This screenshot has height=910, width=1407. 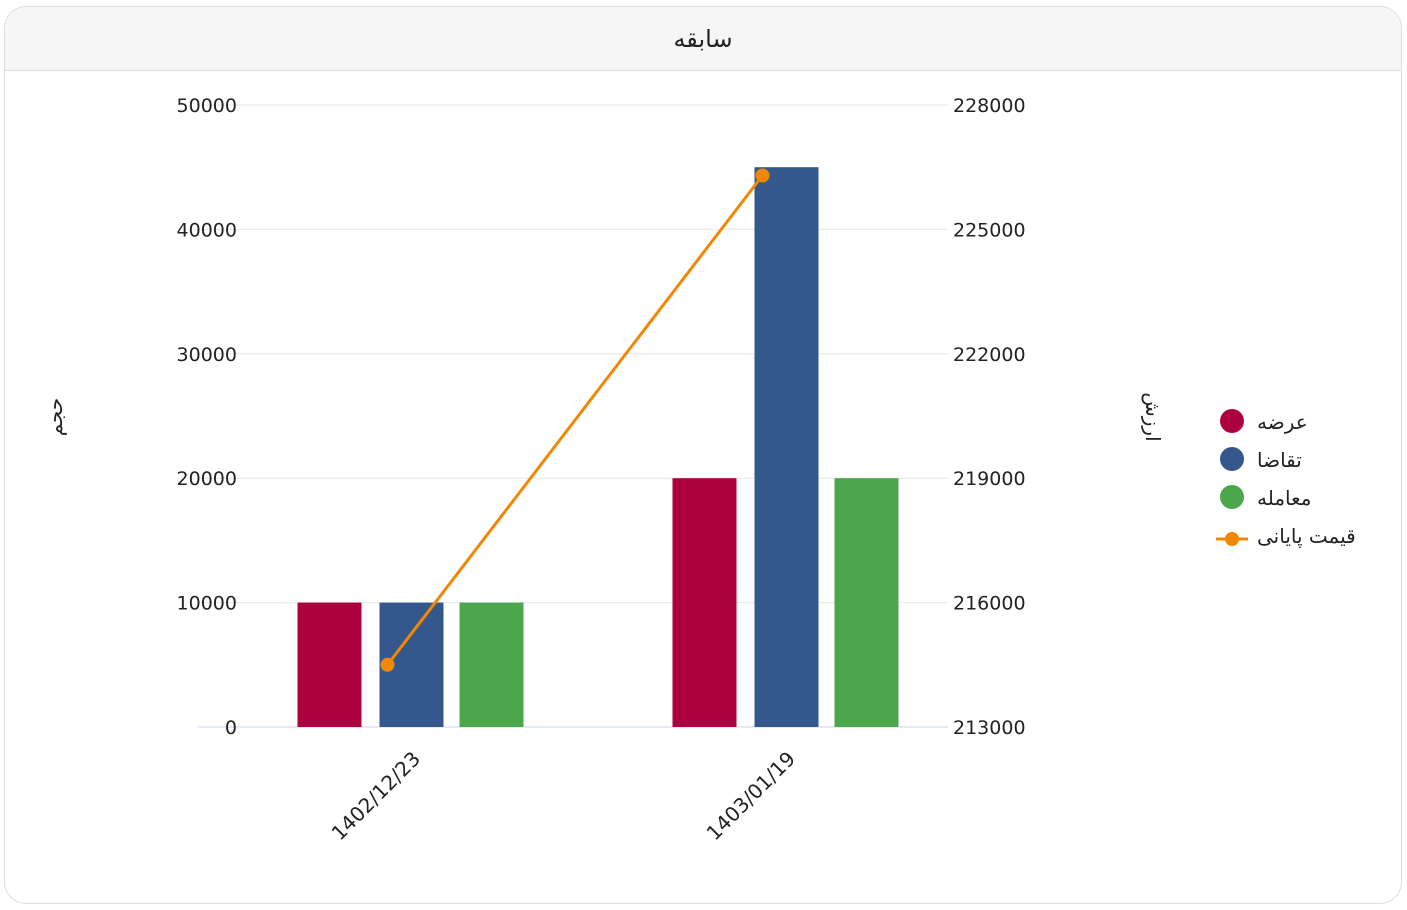 What do you see at coordinates (989, 479) in the screenshot?
I see `y2-tick-label: 219000` at bounding box center [989, 479].